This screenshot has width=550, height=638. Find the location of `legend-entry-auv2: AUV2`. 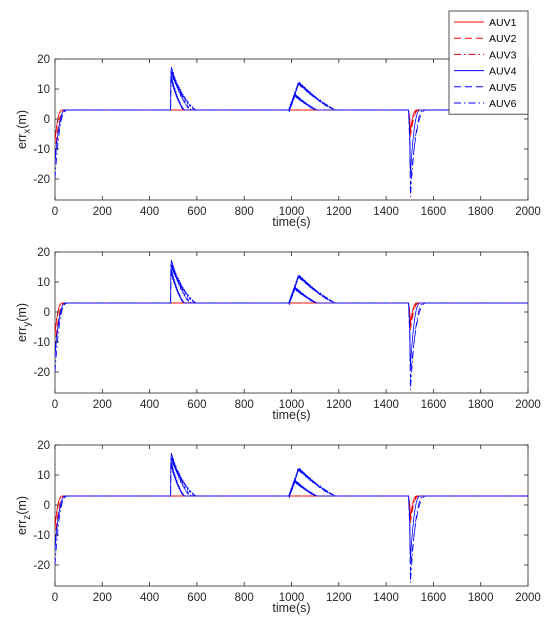

legend-entry-auv2: AUV2 is located at coordinates (503, 39).